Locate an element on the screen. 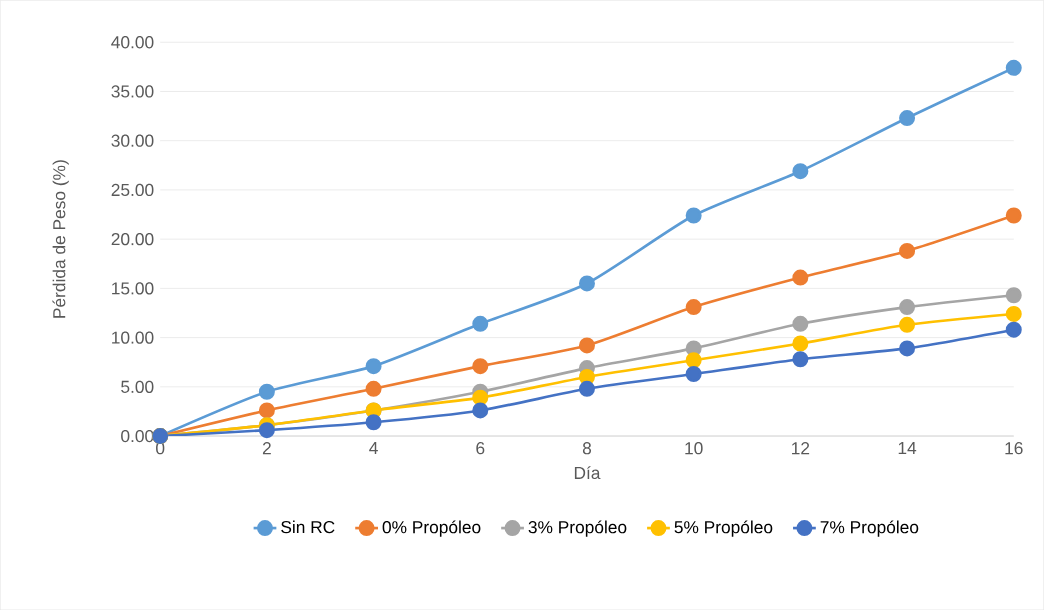 This screenshot has height=610, width=1044. y-tick-label: 35.00 is located at coordinates (132, 91).